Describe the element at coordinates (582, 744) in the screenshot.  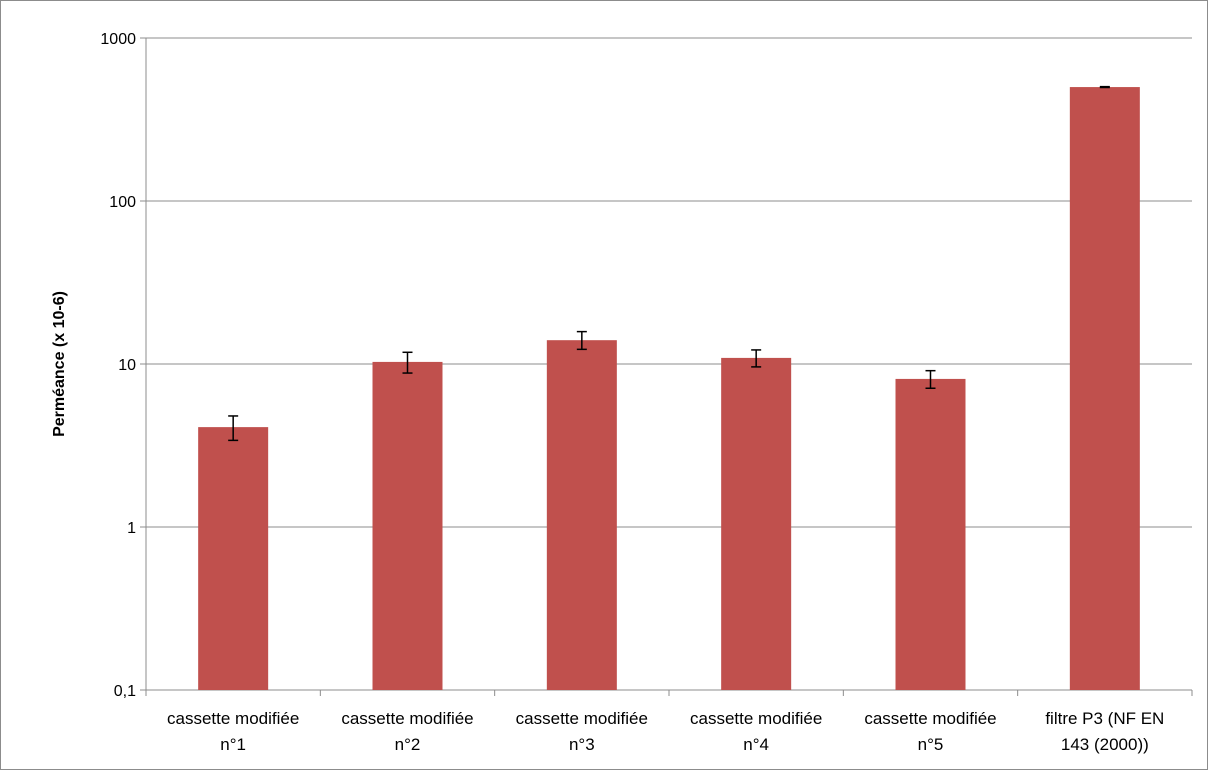
I see `x-category-label: n°3` at that location.